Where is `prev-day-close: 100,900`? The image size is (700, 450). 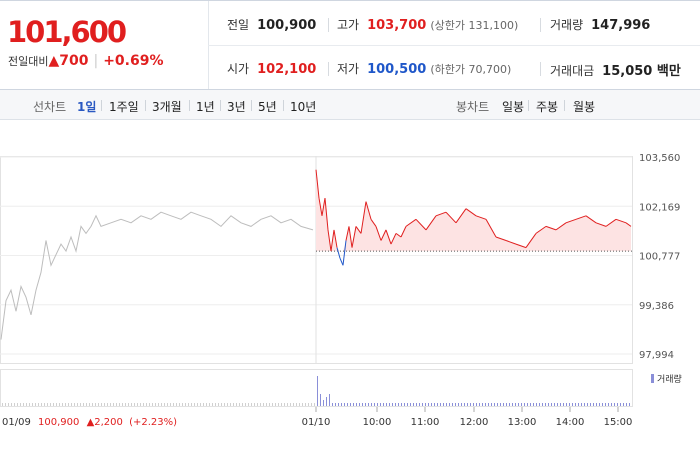
prev-day-close: 100,900 is located at coordinates (58, 422).